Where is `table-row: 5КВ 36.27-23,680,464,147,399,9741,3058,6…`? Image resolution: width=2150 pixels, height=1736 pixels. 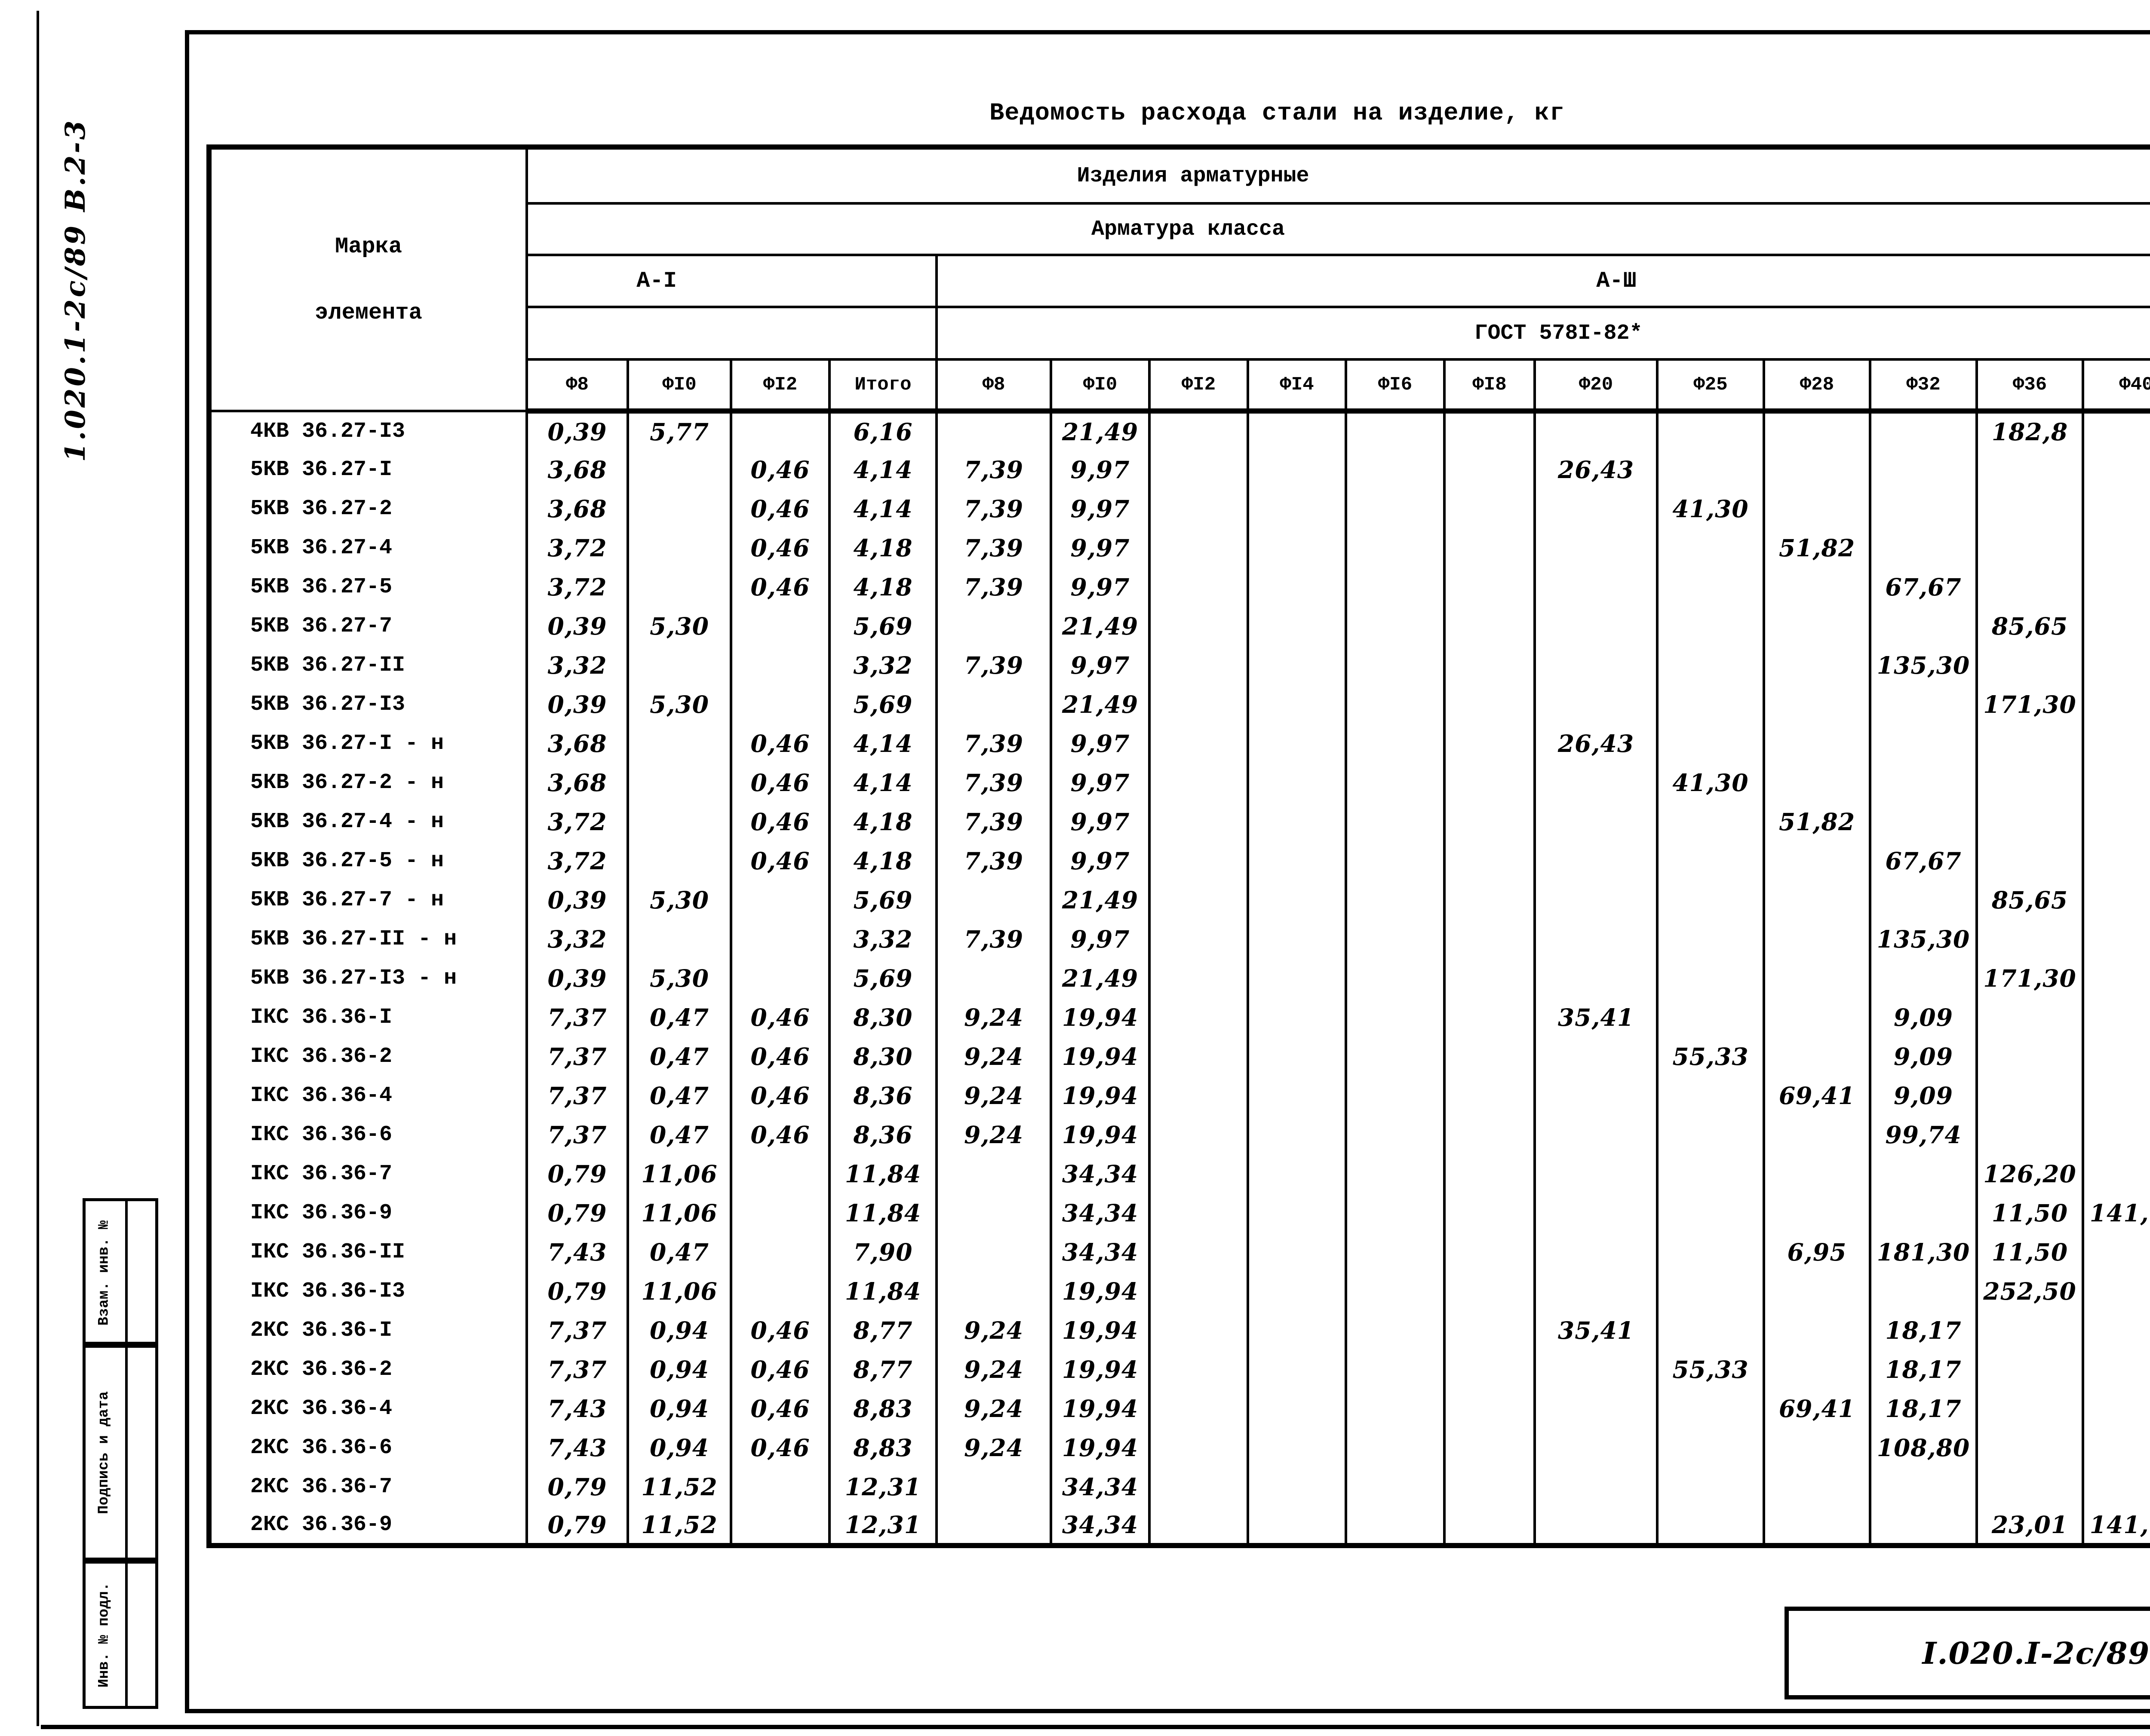
table-row: 5КВ 36.27-23,680,464,147,399,9741,3058,6… is located at coordinates (1179, 509).